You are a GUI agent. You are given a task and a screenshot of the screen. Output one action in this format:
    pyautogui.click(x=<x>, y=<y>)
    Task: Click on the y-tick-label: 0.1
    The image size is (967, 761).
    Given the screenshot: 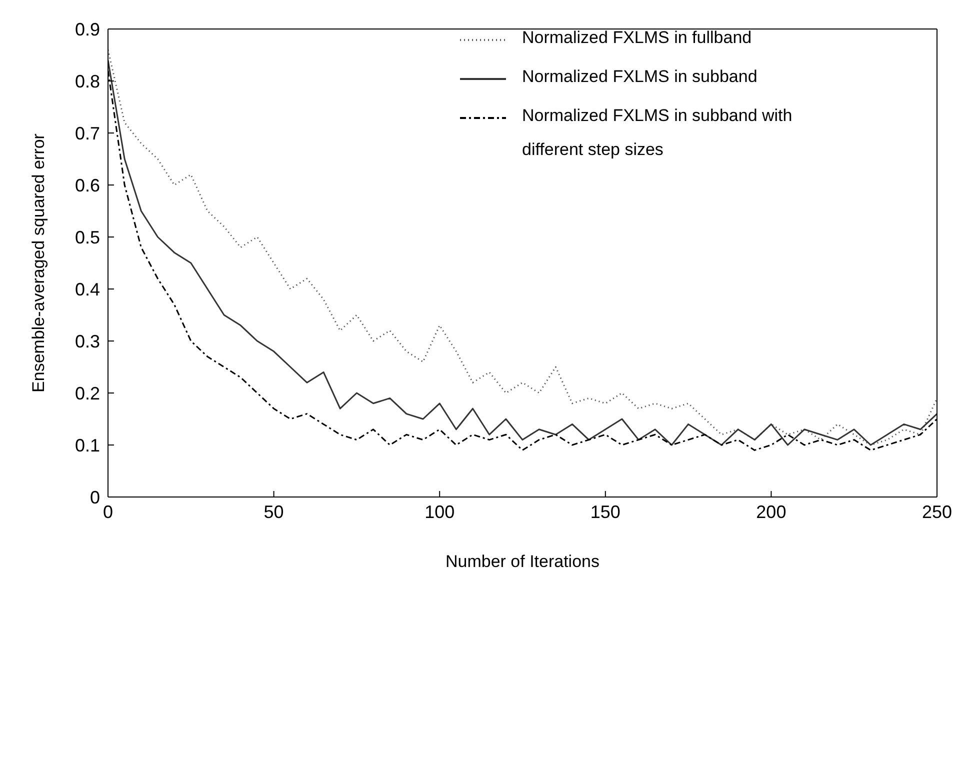 What is the action you would take?
    pyautogui.click(x=87, y=445)
    